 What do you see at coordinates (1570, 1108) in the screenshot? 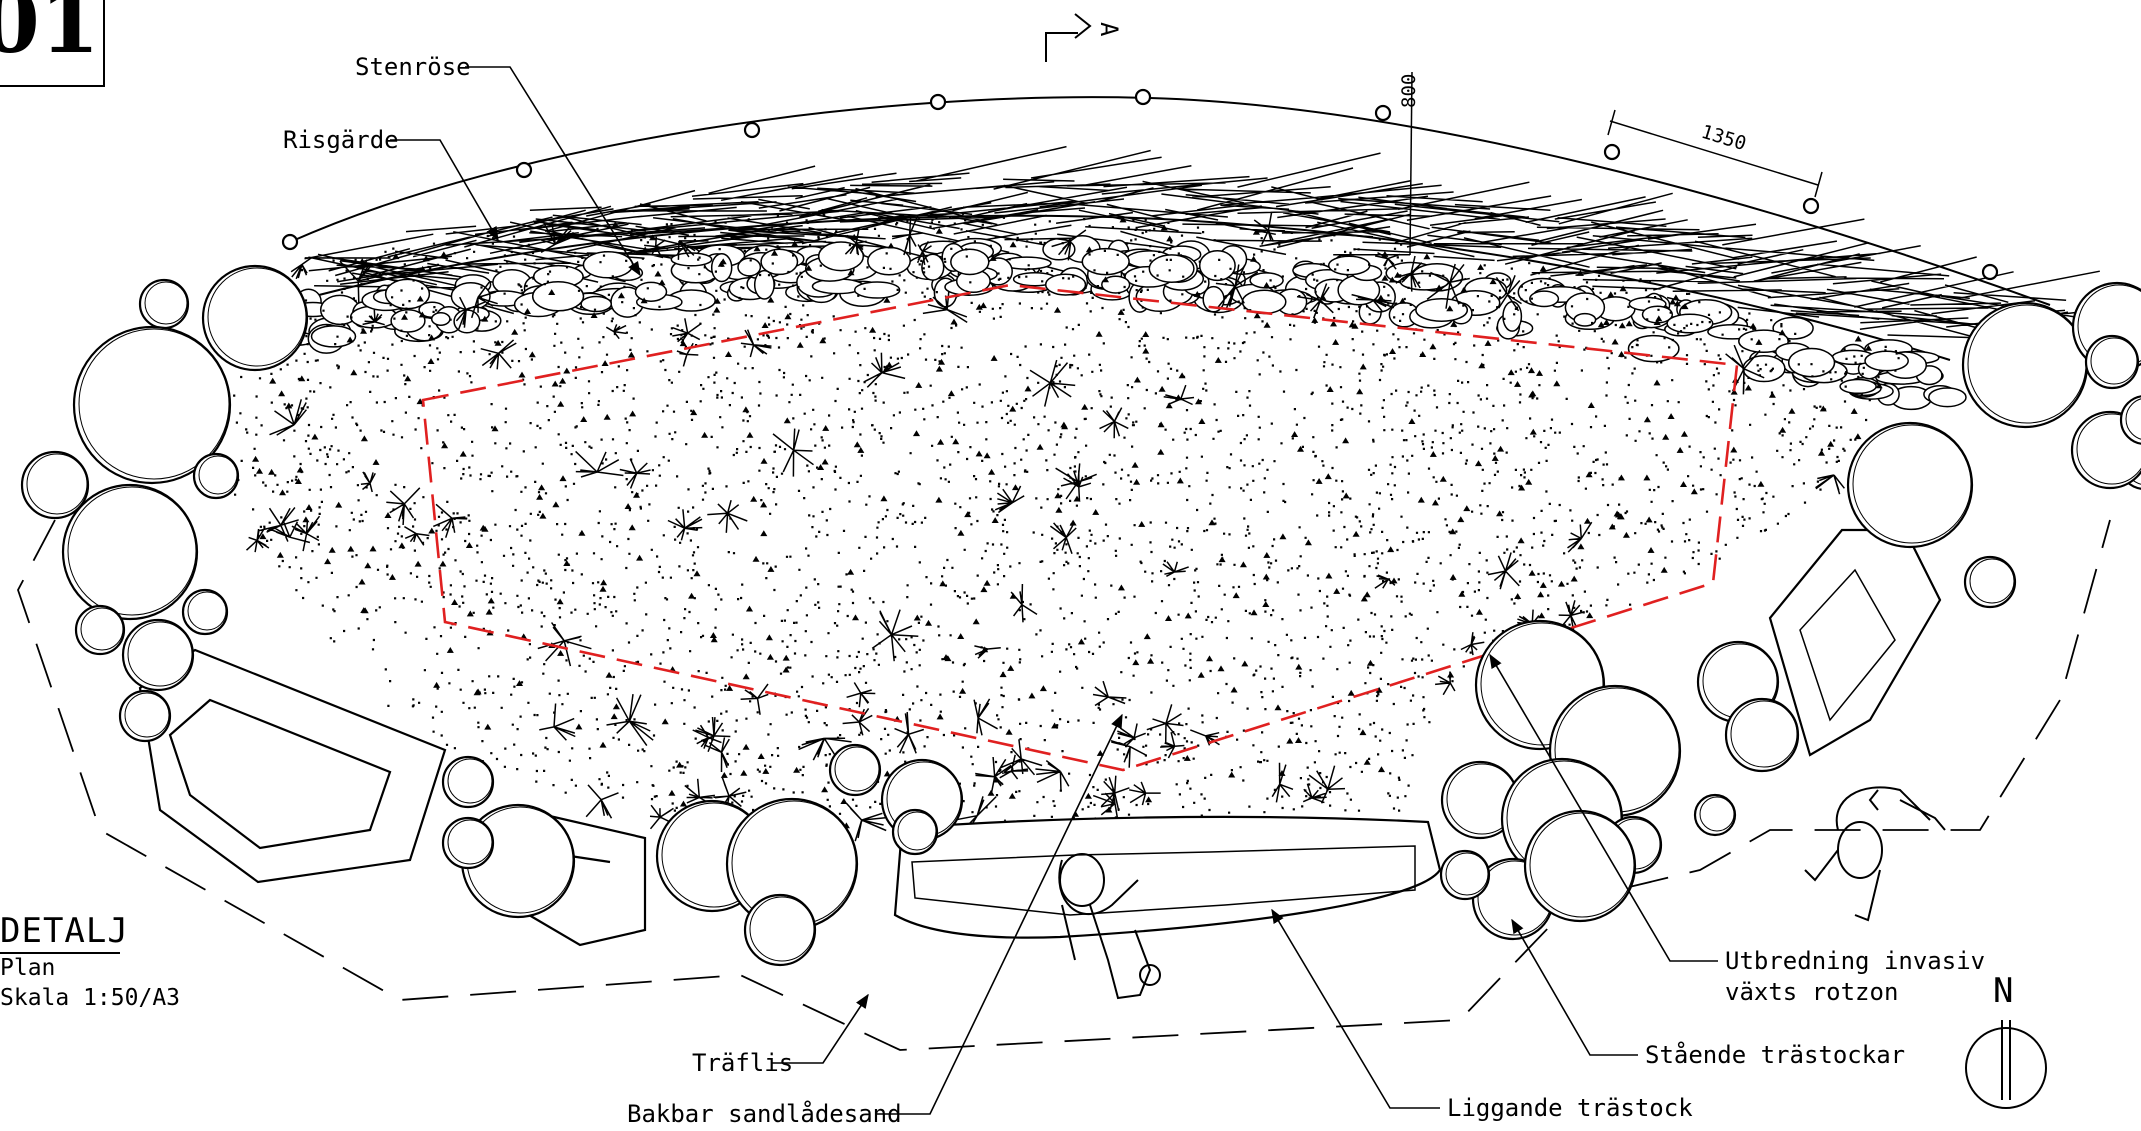
I see `svg-text: Liggande trästock` at bounding box center [1570, 1108].